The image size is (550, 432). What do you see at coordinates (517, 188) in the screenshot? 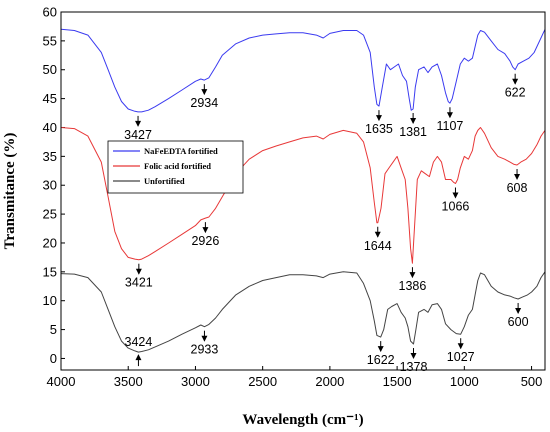
I see `peak-label: 608` at bounding box center [517, 188].